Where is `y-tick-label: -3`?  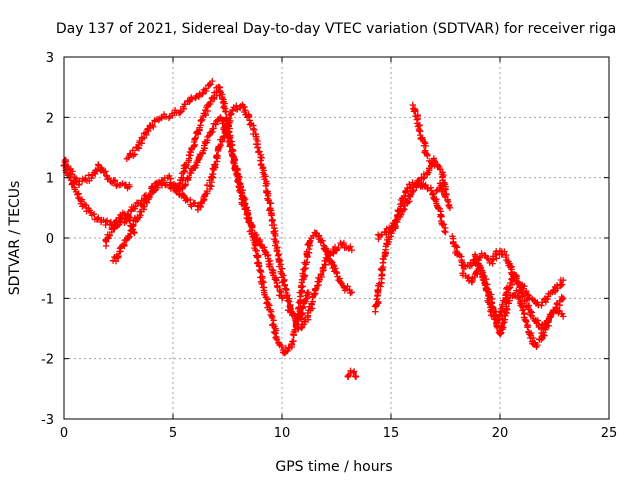
y-tick-label: -3 is located at coordinates (47, 420).